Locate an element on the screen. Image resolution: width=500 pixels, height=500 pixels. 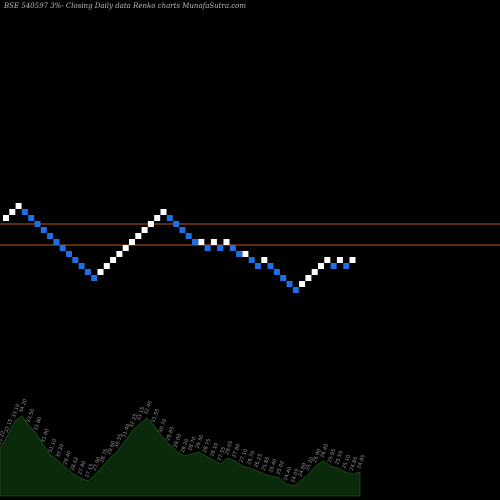
volume-value-label: 27.80 is located at coordinates (82, 468).